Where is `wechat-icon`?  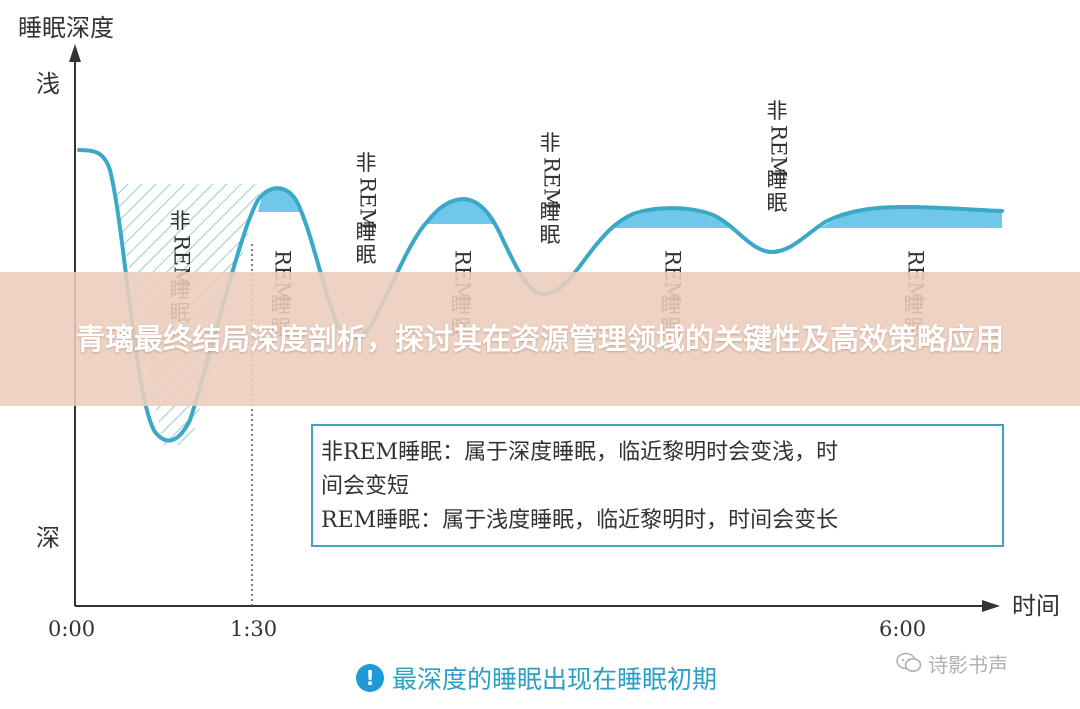 wechat-icon is located at coordinates (909, 662).